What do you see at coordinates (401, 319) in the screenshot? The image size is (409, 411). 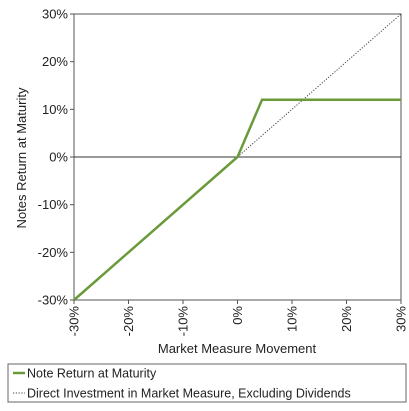 I see `x-tick-label: 30%` at bounding box center [401, 319].